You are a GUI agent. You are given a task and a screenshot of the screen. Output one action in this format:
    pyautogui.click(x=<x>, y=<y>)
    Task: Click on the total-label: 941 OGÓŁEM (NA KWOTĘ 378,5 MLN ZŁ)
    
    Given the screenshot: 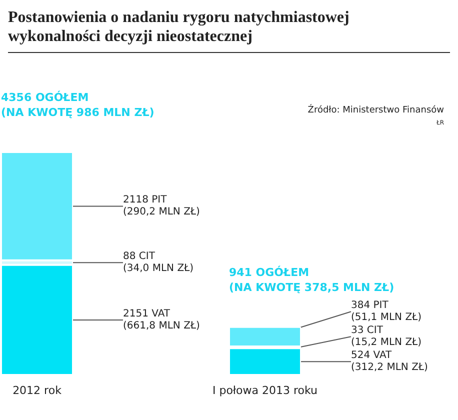 What is the action you would take?
    pyautogui.click(x=311, y=279)
    